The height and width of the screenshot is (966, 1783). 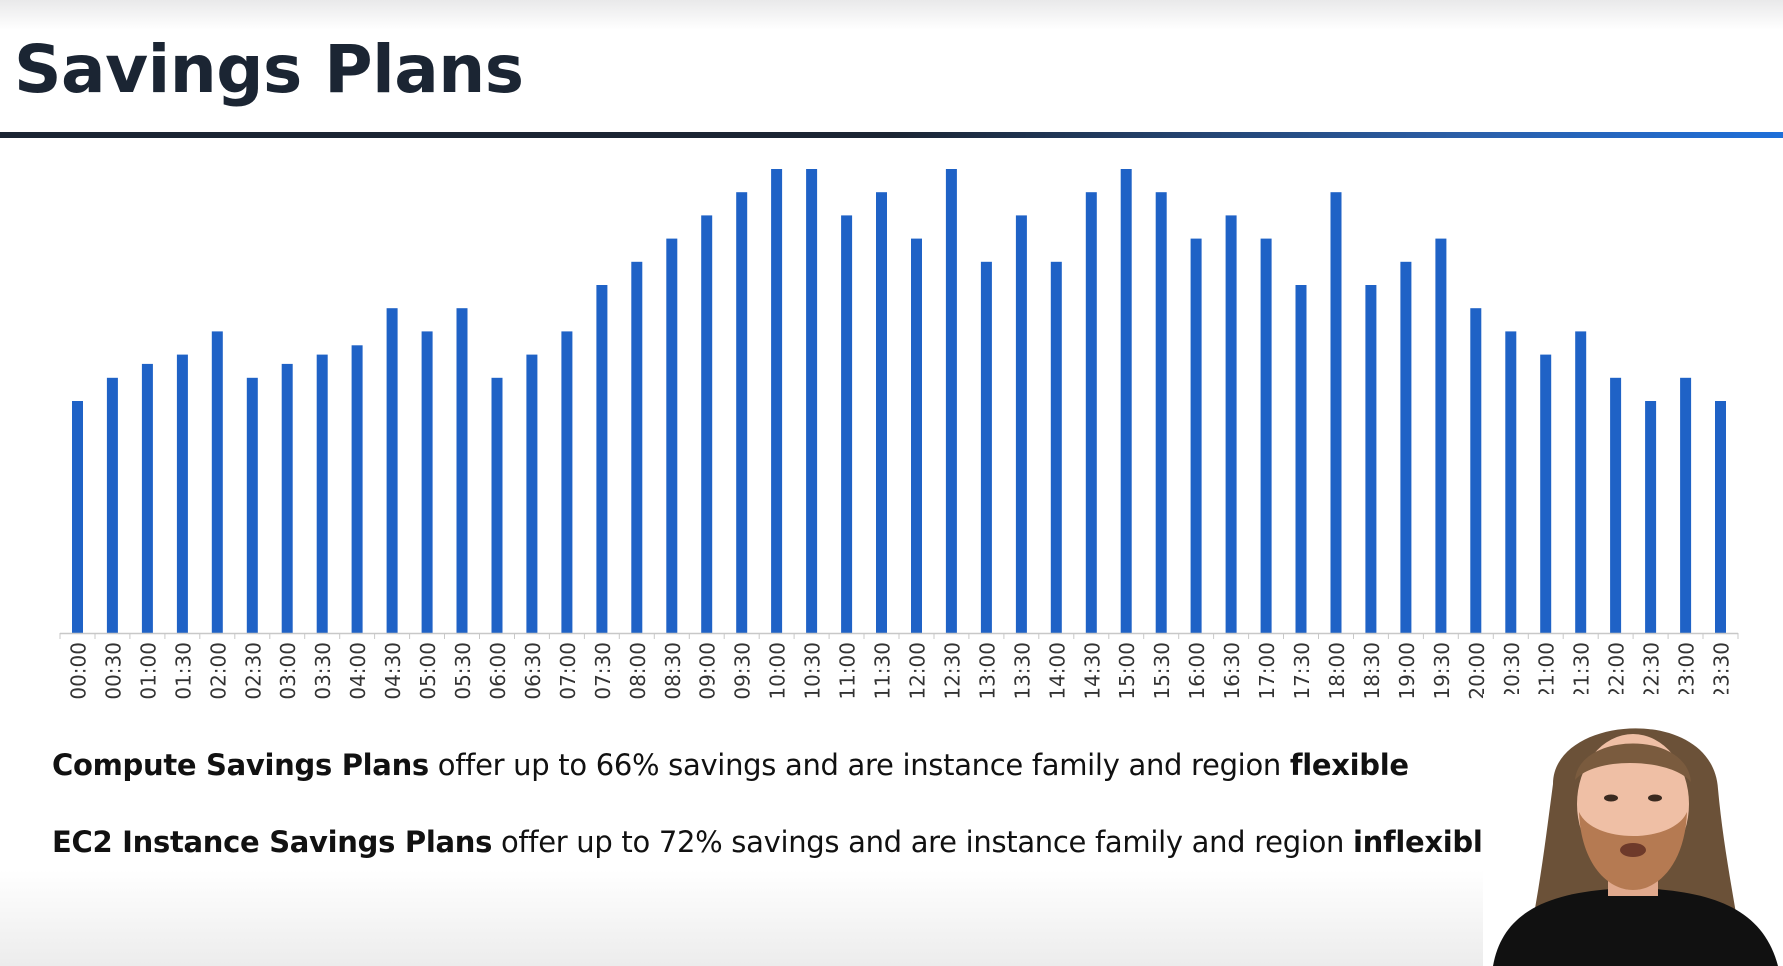 I want to click on presenter-figure, so click(x=1633, y=830).